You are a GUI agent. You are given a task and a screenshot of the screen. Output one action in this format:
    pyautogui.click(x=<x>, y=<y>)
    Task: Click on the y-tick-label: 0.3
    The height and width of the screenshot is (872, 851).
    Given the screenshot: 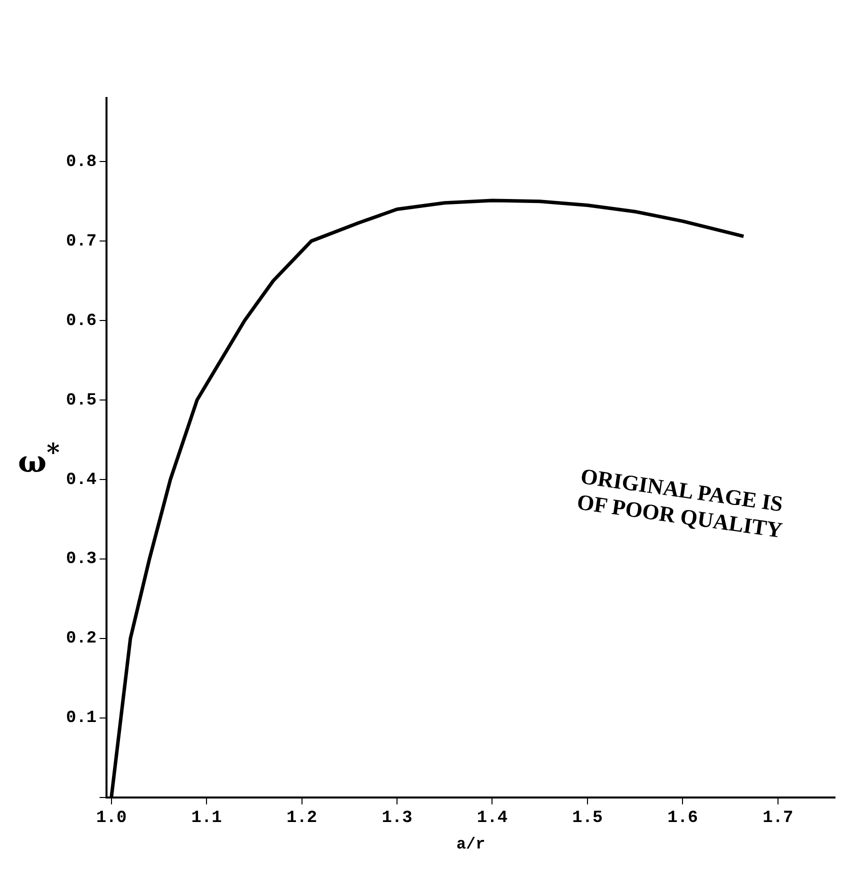 What is the action you would take?
    pyautogui.click(x=81, y=560)
    